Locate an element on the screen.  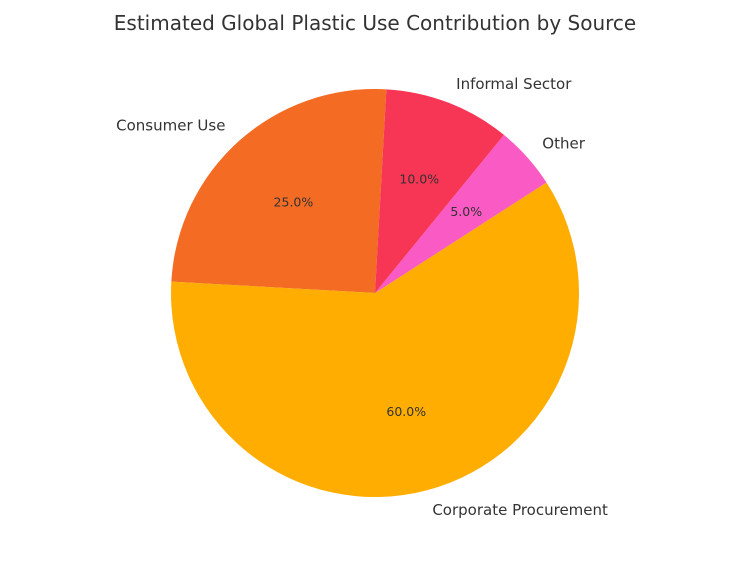
pie-category-label-consumer-use: Consumer Use is located at coordinates (170, 126).